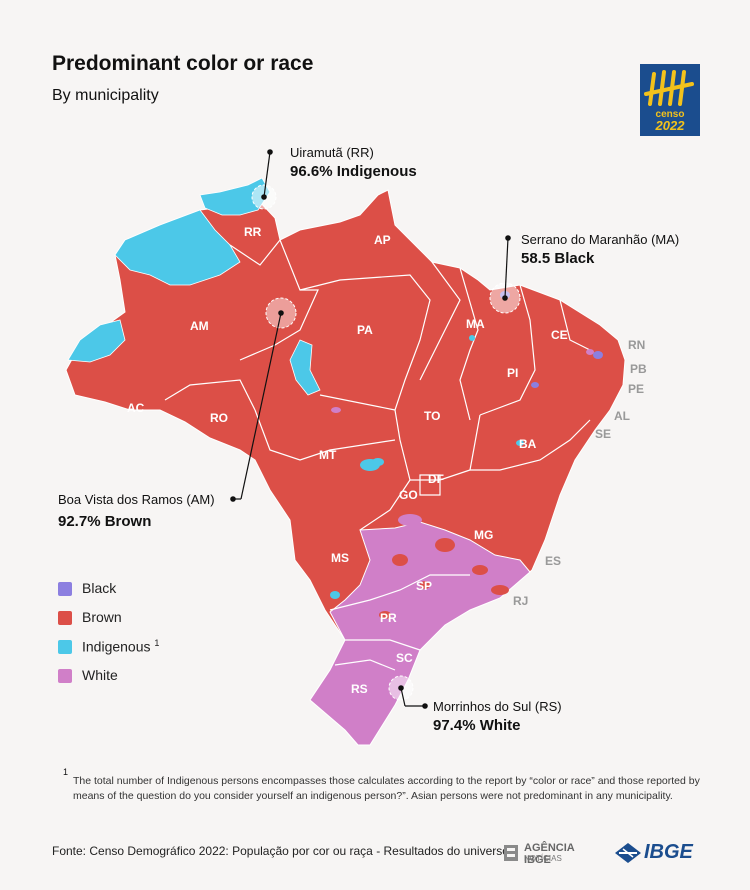  Describe the element at coordinates (528, 444) in the screenshot. I see `state-label: BA` at that location.